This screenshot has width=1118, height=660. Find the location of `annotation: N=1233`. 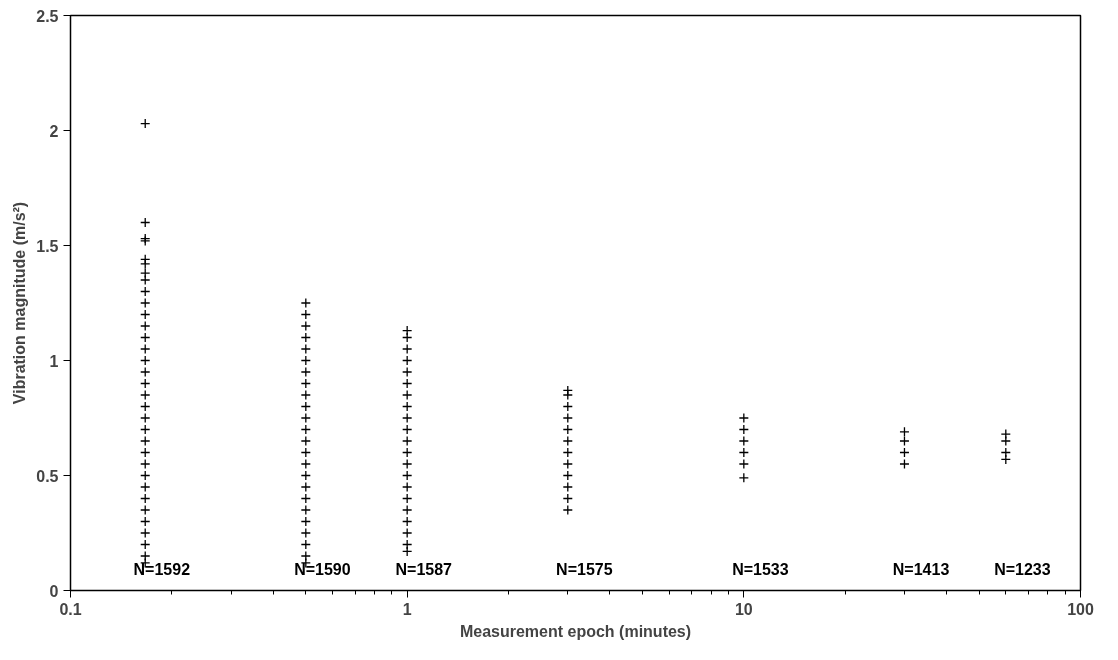

annotation: N=1233 is located at coordinates (1022, 570).